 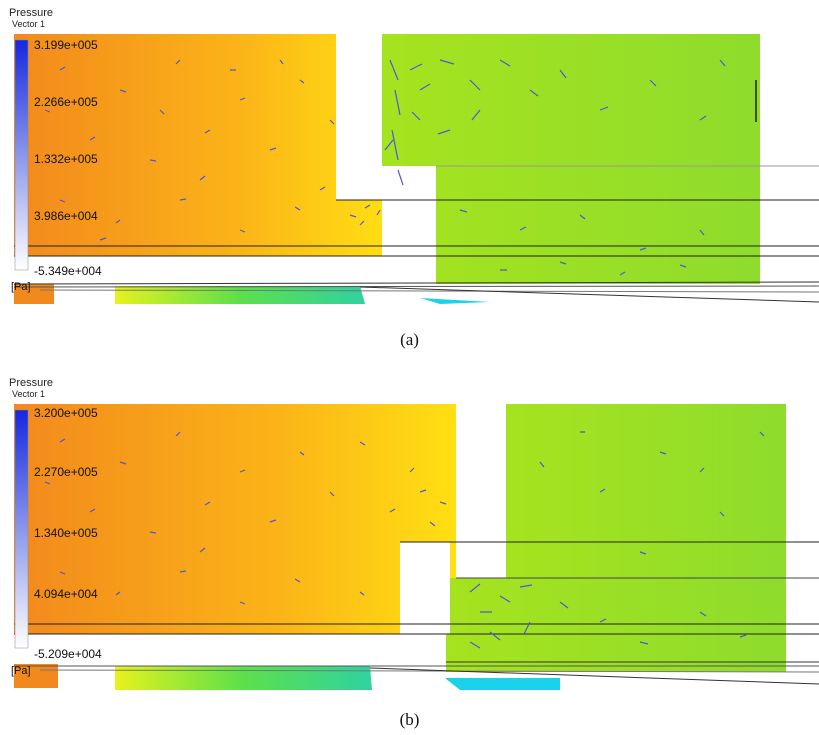 What do you see at coordinates (66, 413) in the screenshot?
I see `legend-tick-b-0: 3.200e+005` at bounding box center [66, 413].